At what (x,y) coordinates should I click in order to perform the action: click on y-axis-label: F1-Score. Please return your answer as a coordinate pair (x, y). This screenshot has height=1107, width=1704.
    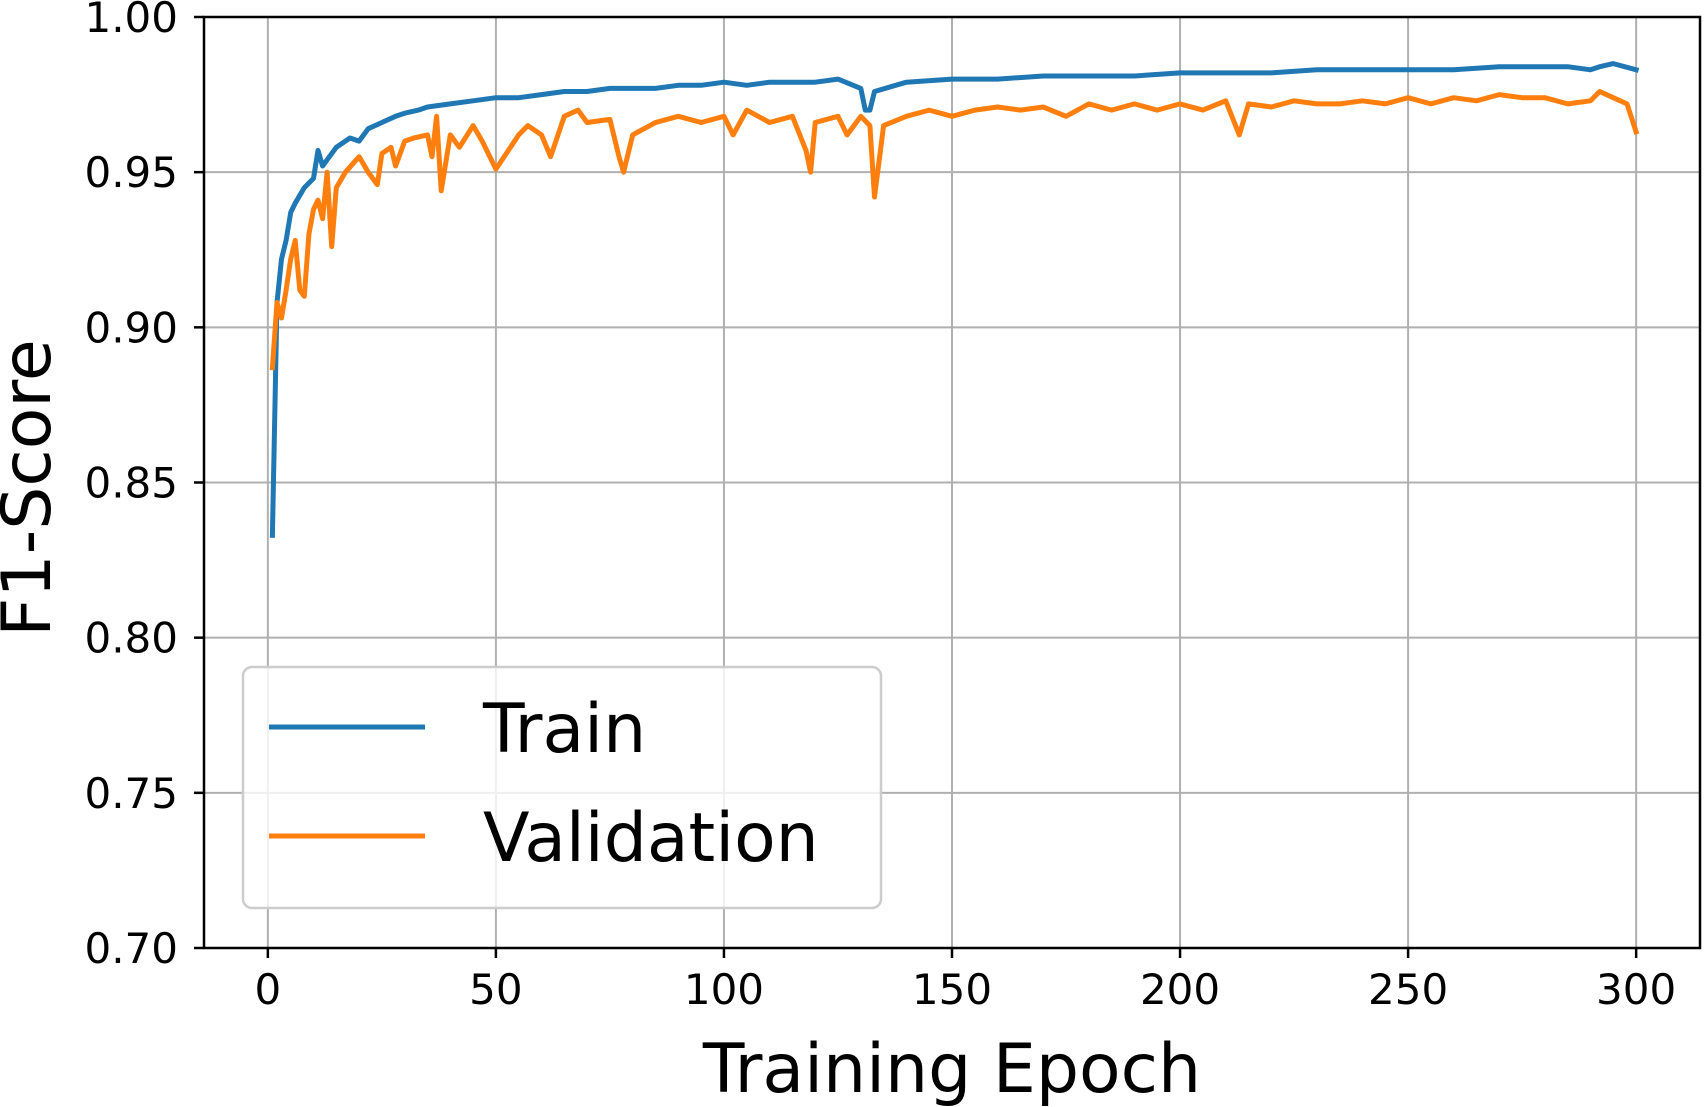
    Looking at the image, I should click on (33, 487).